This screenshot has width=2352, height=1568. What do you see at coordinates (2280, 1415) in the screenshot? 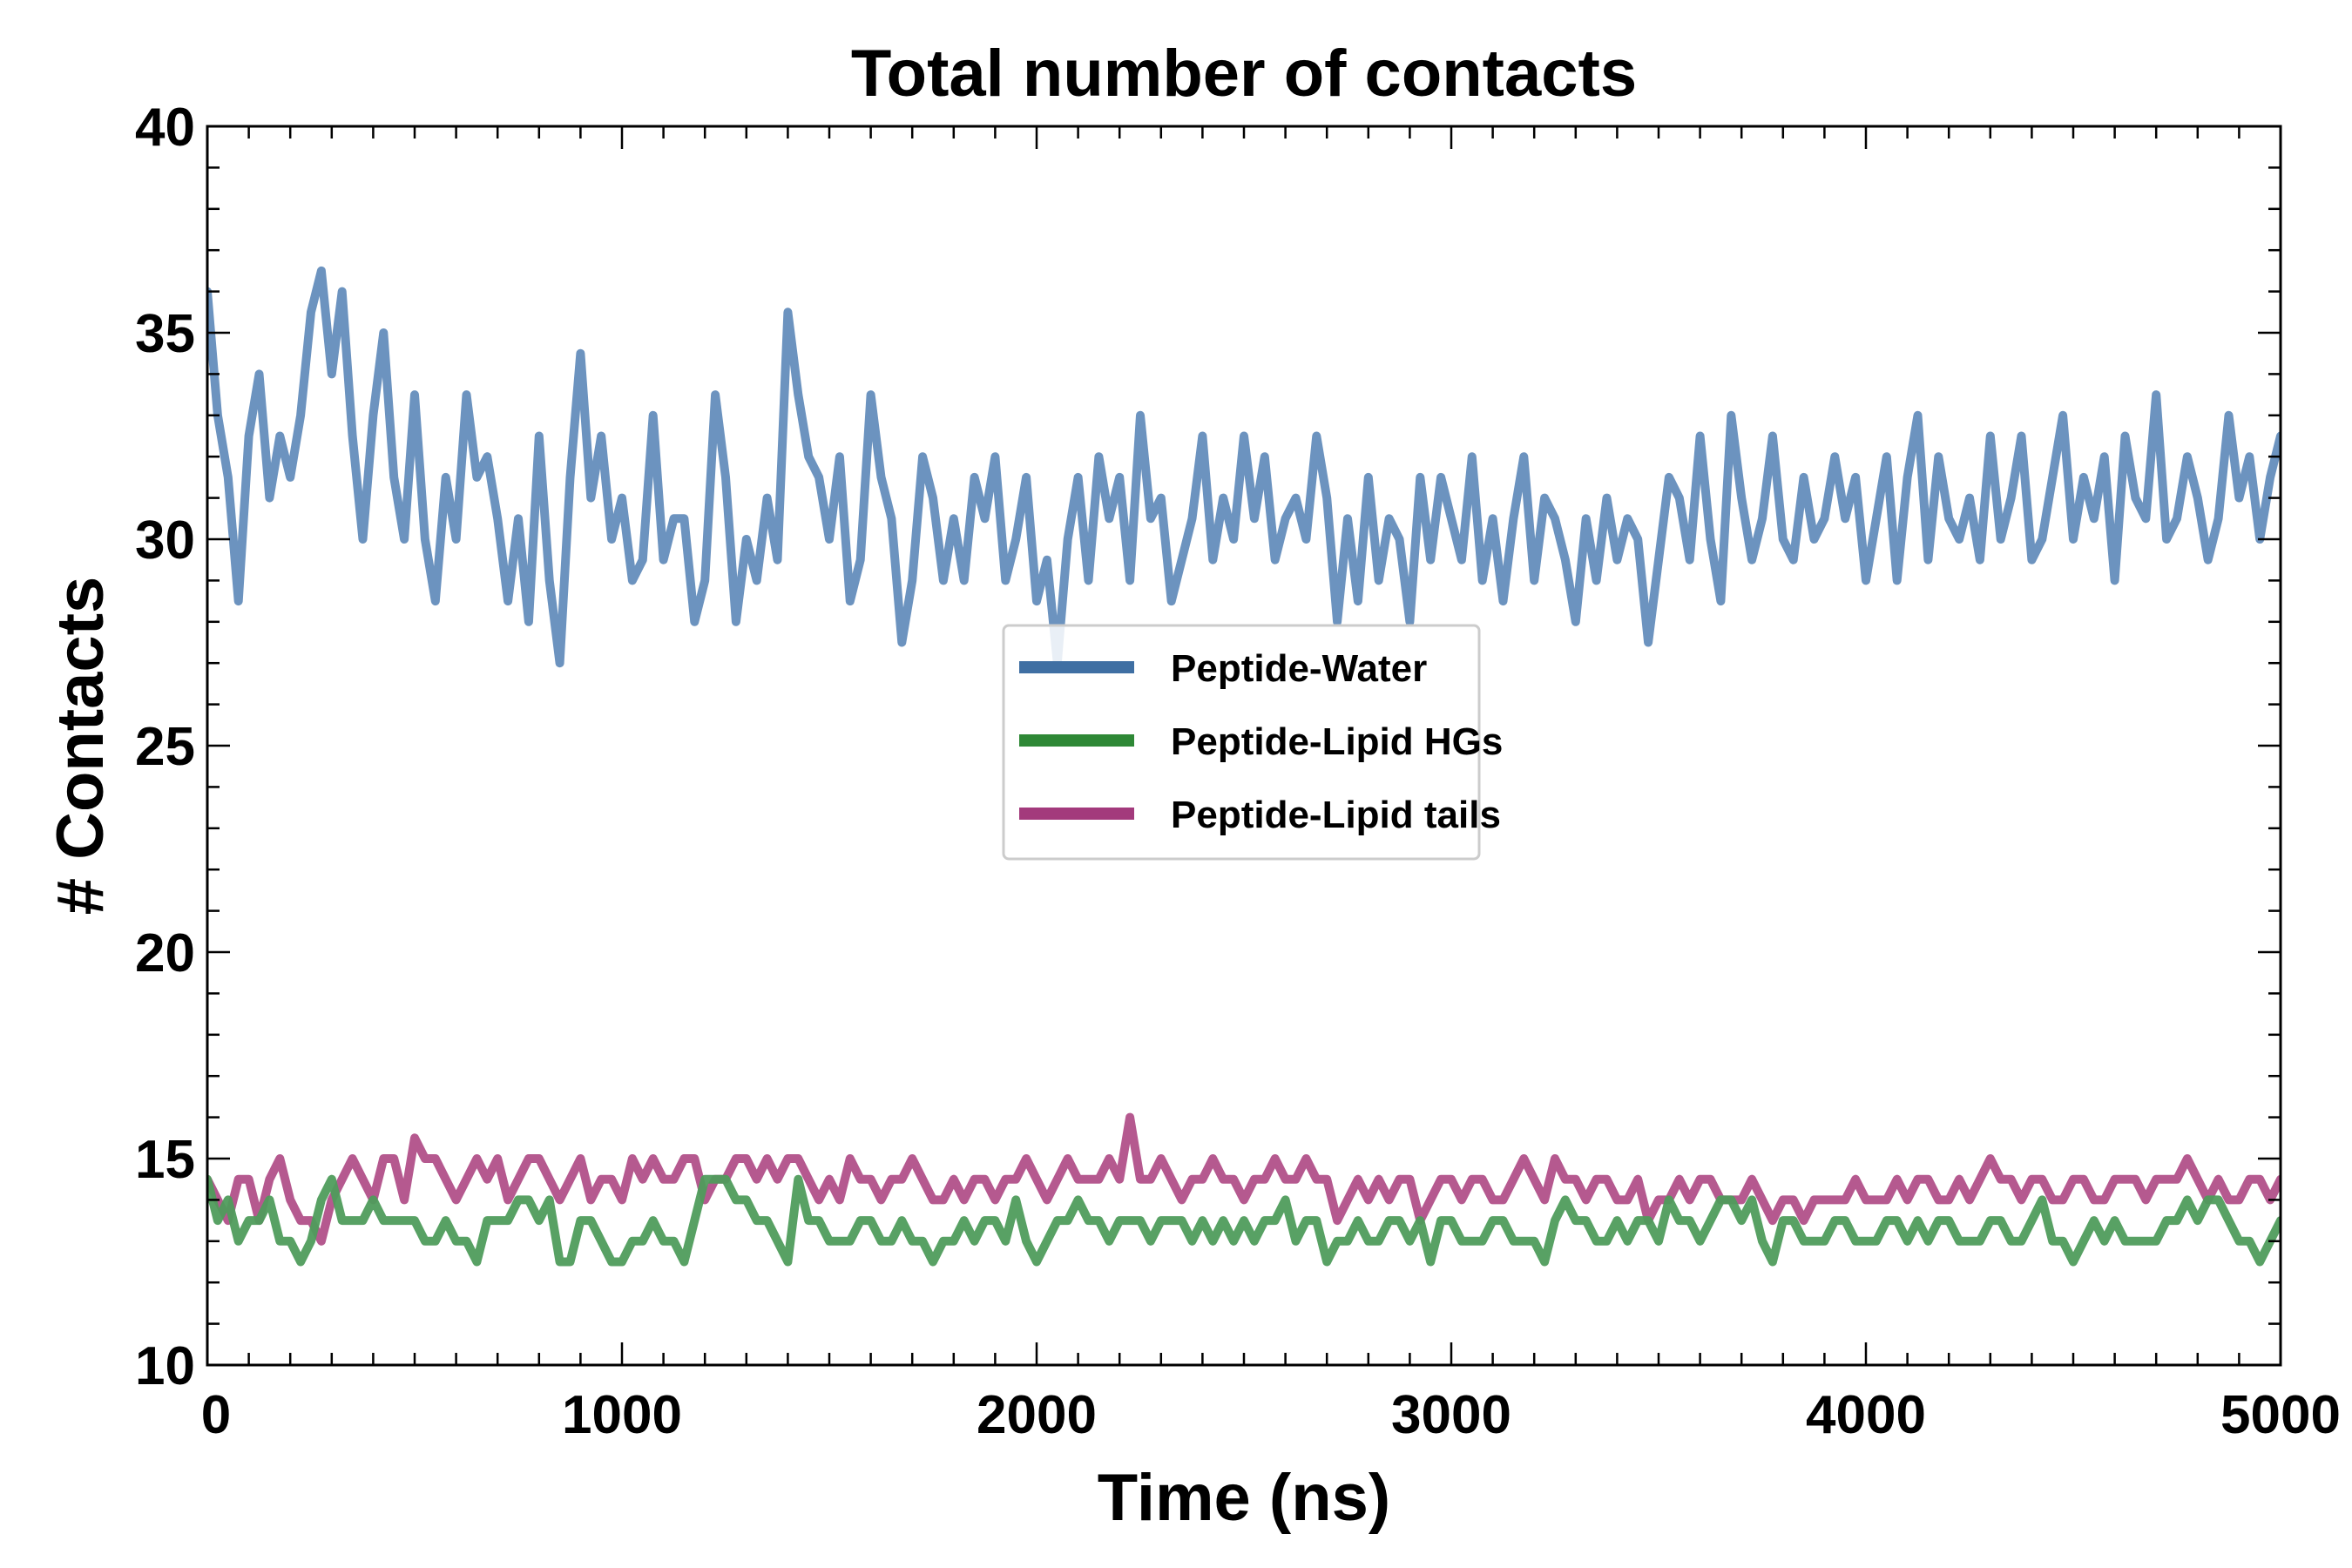
I see `x-tick-label: 5000` at bounding box center [2280, 1415].